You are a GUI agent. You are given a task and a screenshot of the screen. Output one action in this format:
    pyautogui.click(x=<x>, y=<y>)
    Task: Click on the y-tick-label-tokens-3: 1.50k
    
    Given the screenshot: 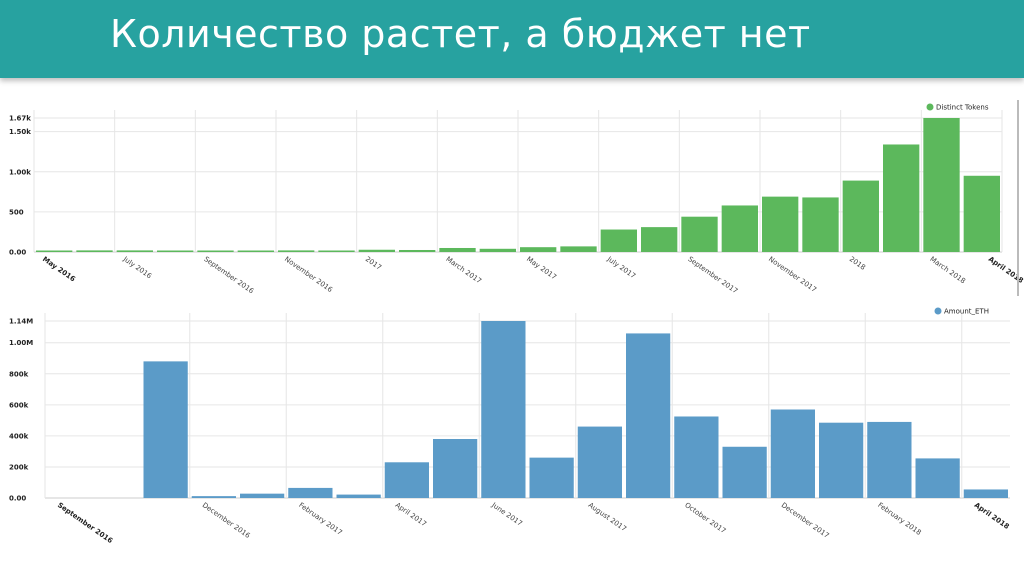 What is the action you would take?
    pyautogui.click(x=20, y=132)
    